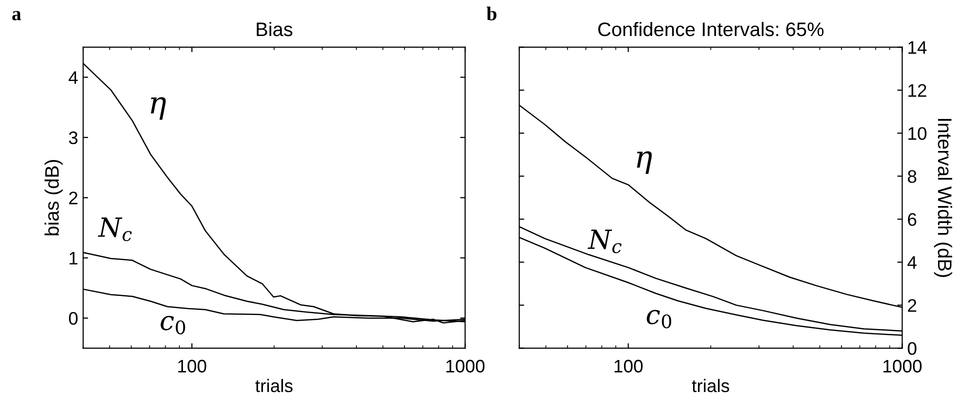 The width and height of the screenshot is (967, 403). Describe the element at coordinates (917, 90) in the screenshot. I see `y-tick-label: 12` at that location.